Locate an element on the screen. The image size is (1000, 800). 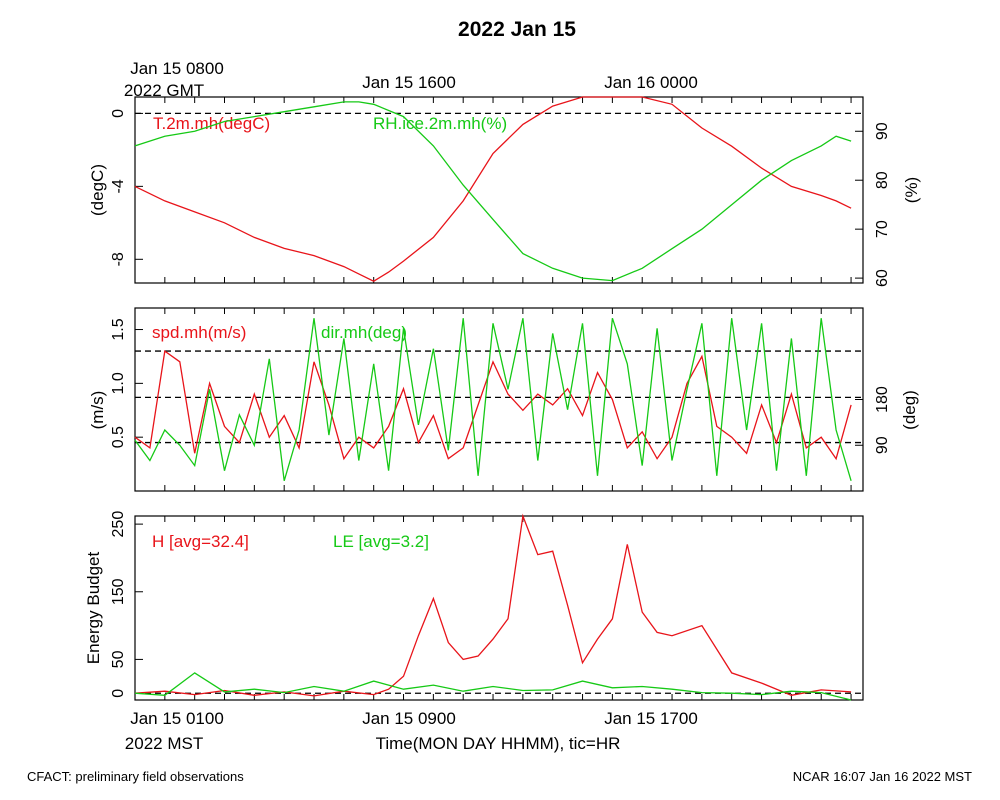
left-axis-label: Energy Budget is located at coordinates (93, 607).